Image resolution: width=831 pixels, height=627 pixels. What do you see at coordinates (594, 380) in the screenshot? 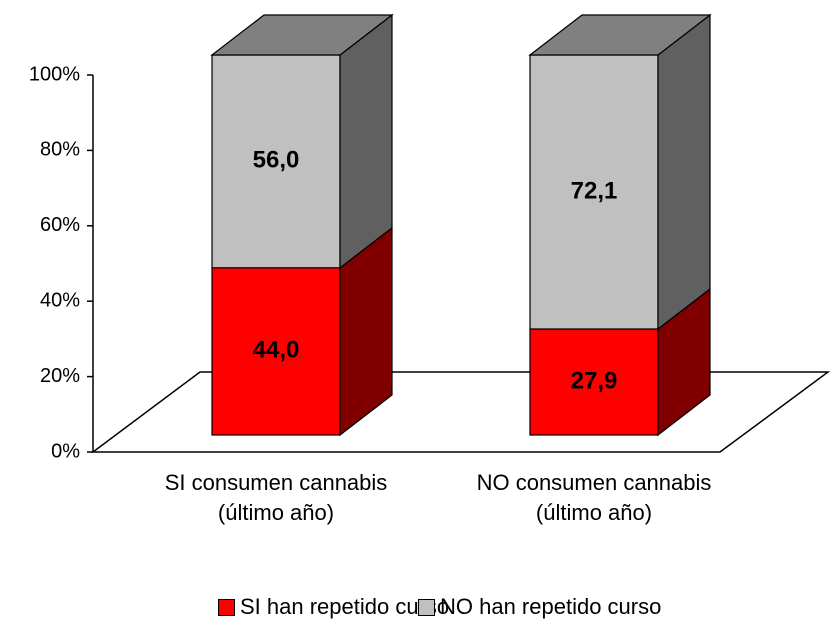
I see `data-label: 27,9` at bounding box center [594, 380].